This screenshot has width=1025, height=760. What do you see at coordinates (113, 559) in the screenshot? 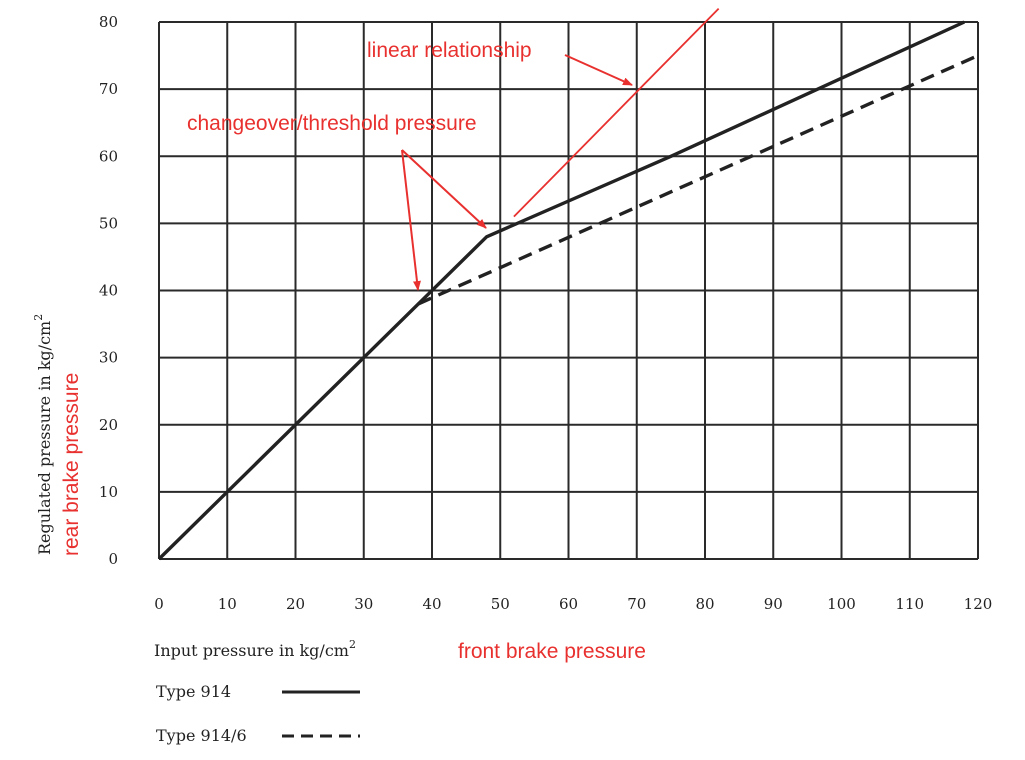
I see `y-tick-label-0: 0` at bounding box center [113, 559].